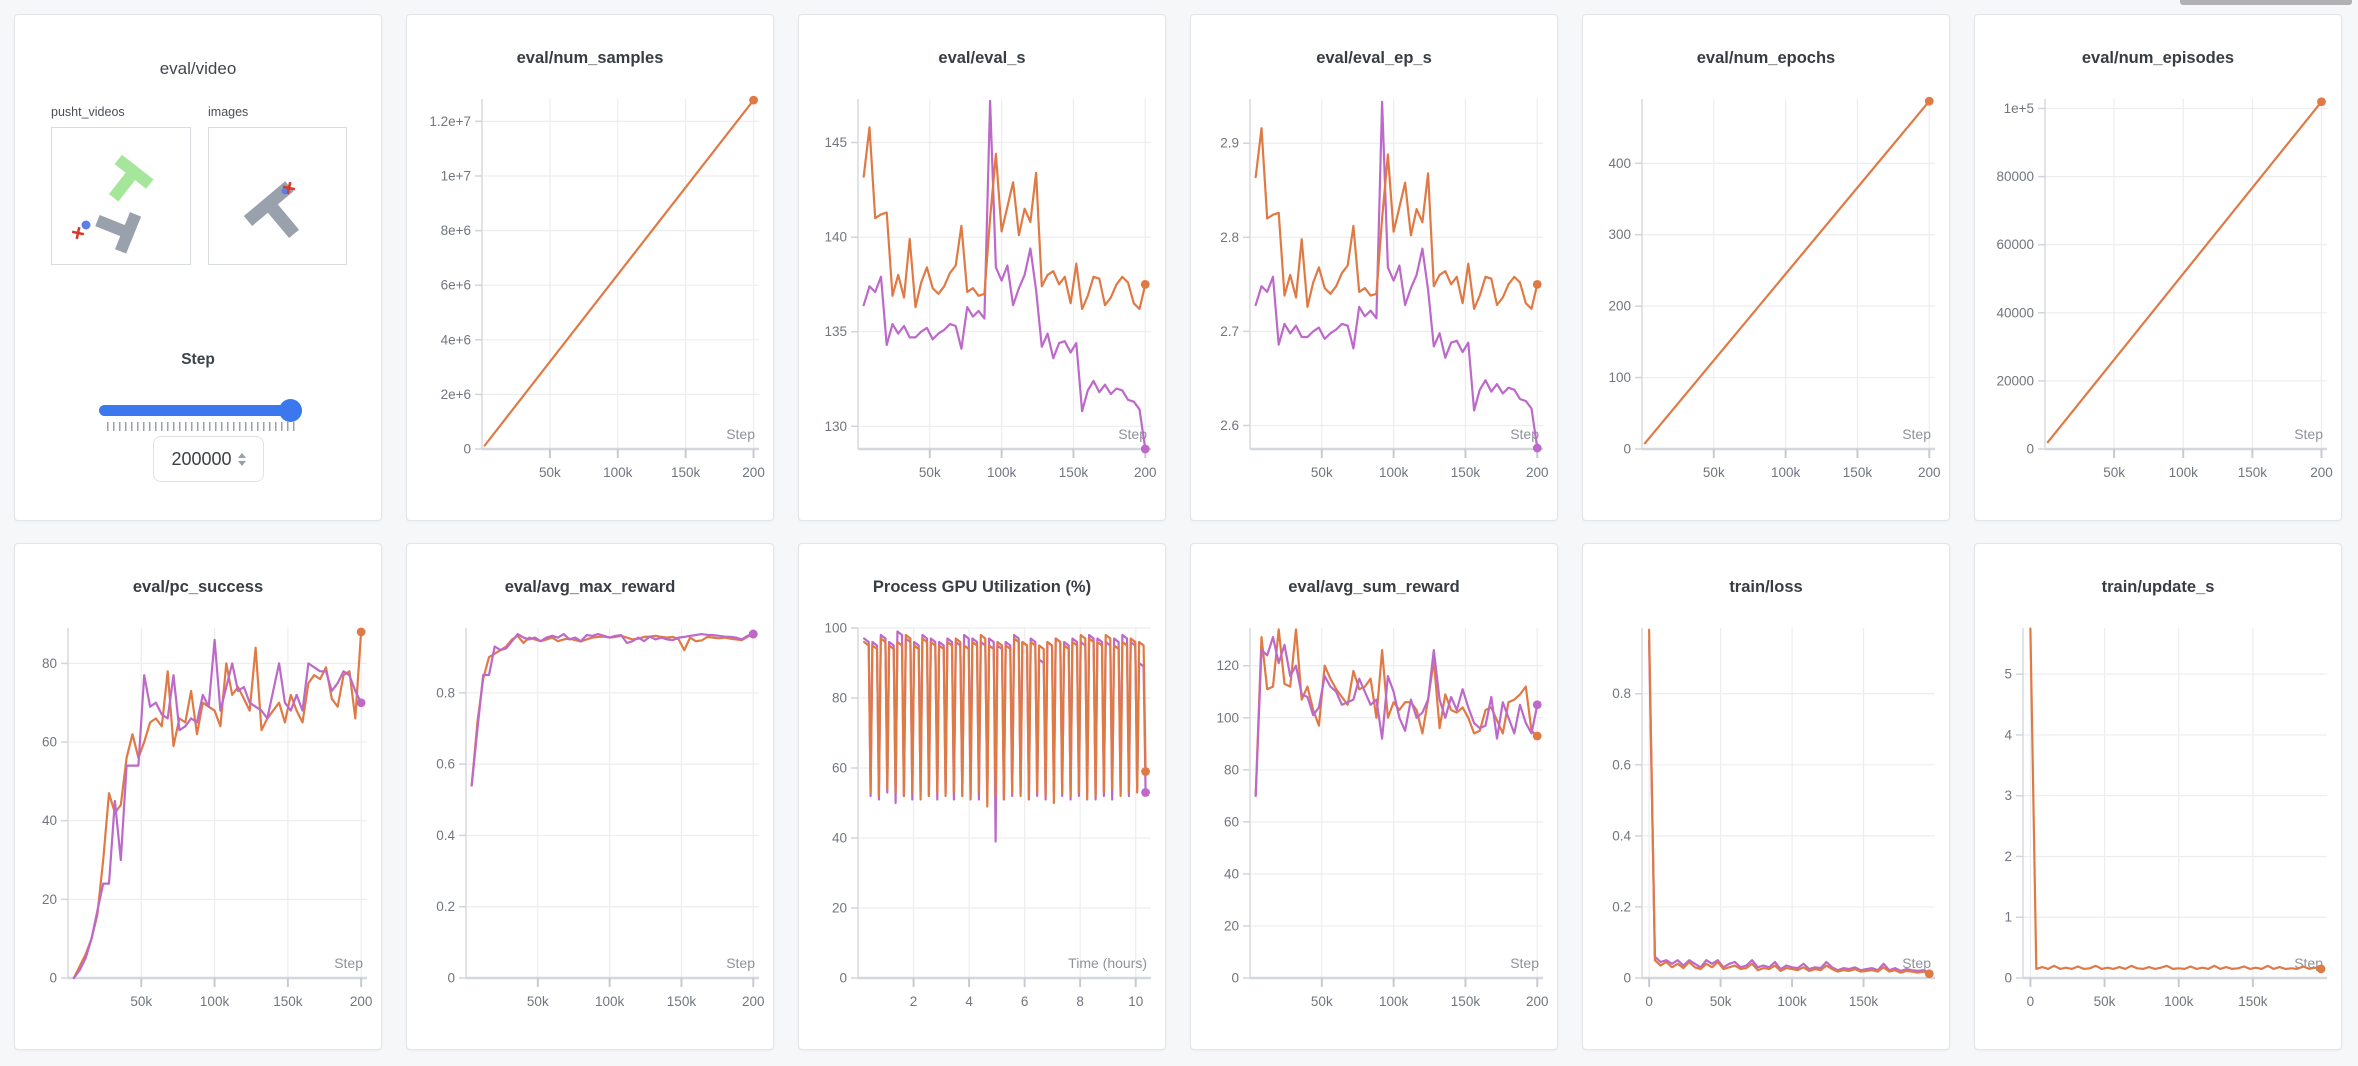 The height and width of the screenshot is (1066, 2358). What do you see at coordinates (1229, 143) in the screenshot?
I see `svg-text: 2.9` at bounding box center [1229, 143].